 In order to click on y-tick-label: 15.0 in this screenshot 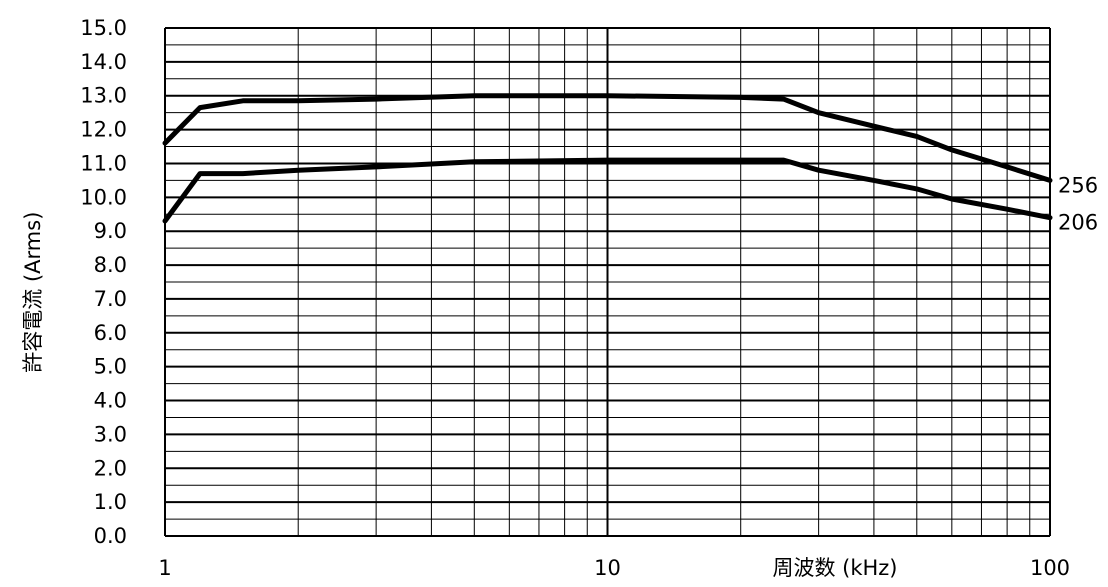, I will do `click(103, 28)`.